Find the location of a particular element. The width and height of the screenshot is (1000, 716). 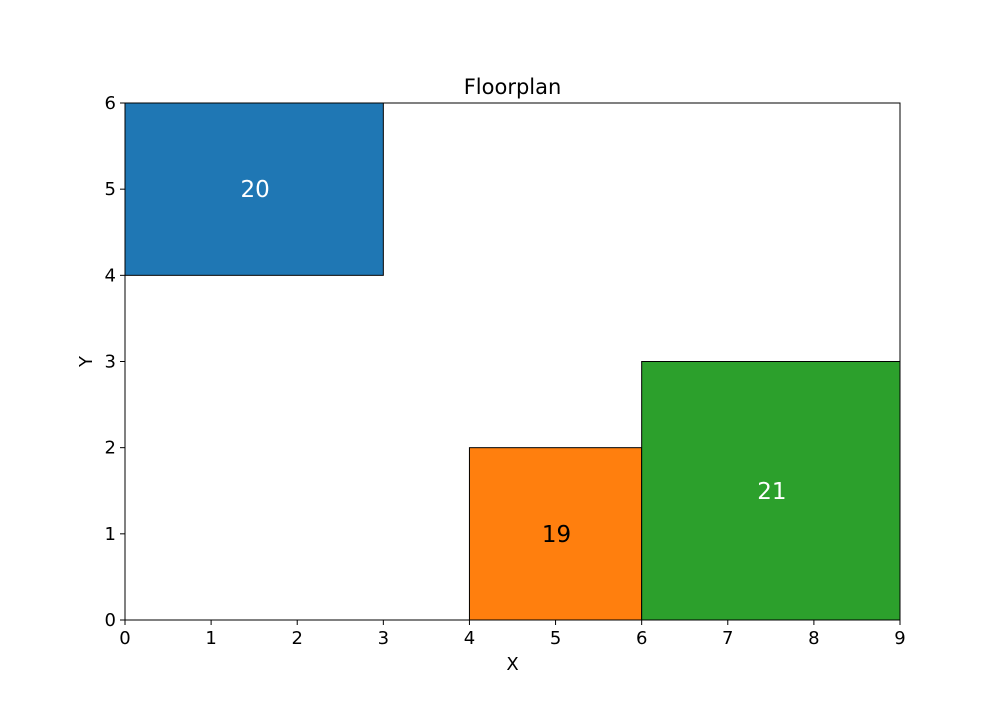

room-label-19: 19 is located at coordinates (556, 535).